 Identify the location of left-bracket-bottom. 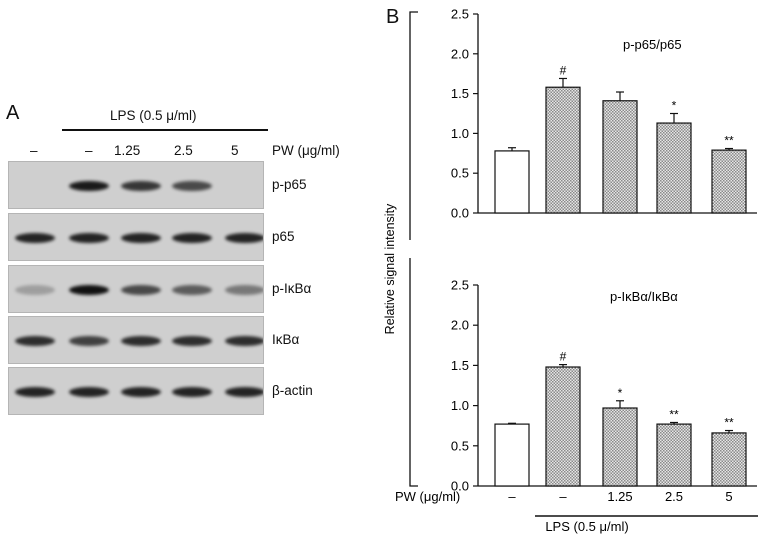
(413, 372).